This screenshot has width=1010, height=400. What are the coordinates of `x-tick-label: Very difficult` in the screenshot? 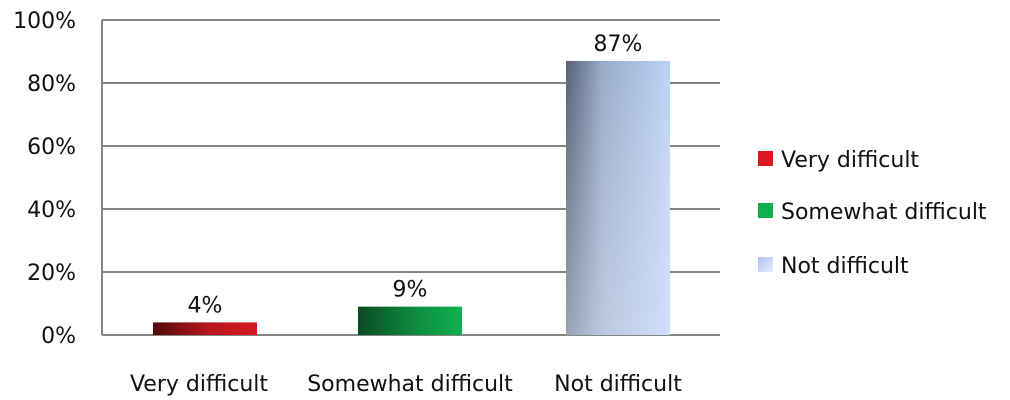 It's located at (199, 384).